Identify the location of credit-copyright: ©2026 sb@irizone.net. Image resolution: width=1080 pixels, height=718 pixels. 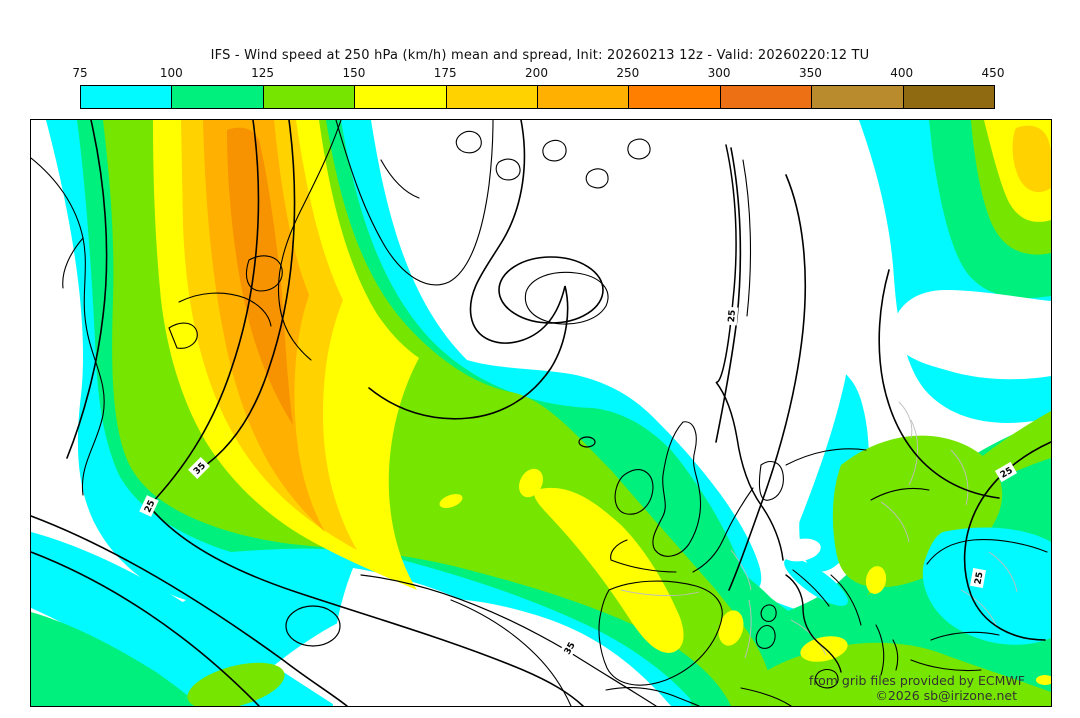
(946, 695).